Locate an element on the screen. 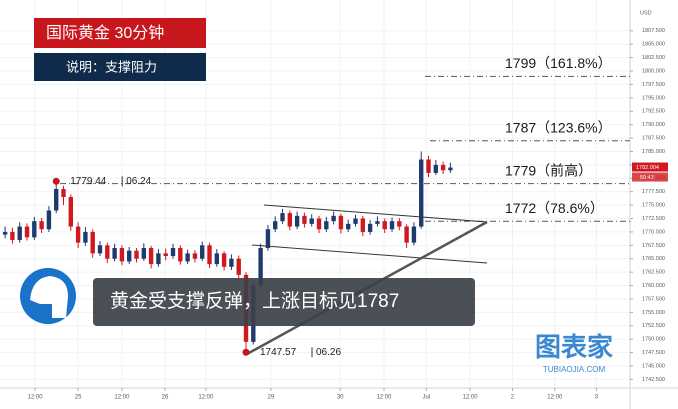  y-tick-label: 1742.500 is located at coordinates (653, 380).